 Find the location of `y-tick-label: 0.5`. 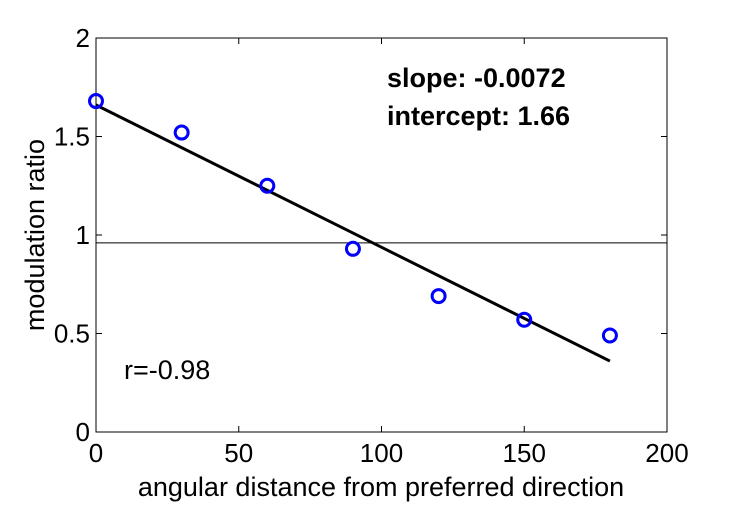

y-tick-label: 0.5 is located at coordinates (72, 334).